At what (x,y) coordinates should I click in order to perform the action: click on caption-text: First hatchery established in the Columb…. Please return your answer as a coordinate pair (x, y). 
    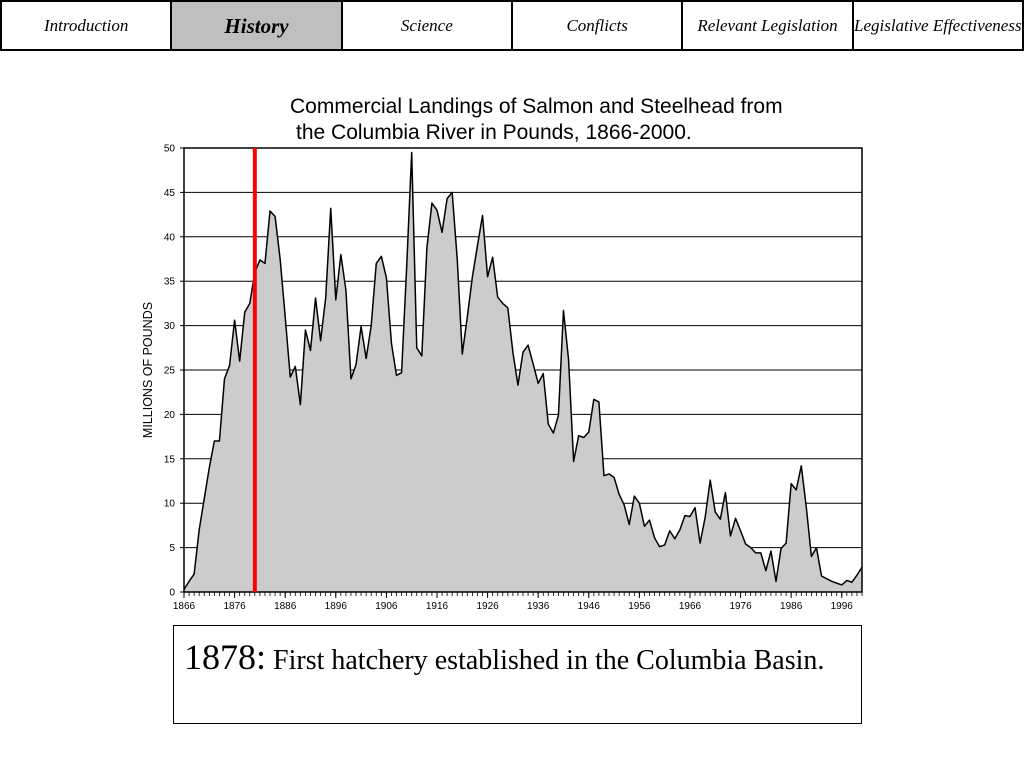
    Looking at the image, I should click on (545, 660).